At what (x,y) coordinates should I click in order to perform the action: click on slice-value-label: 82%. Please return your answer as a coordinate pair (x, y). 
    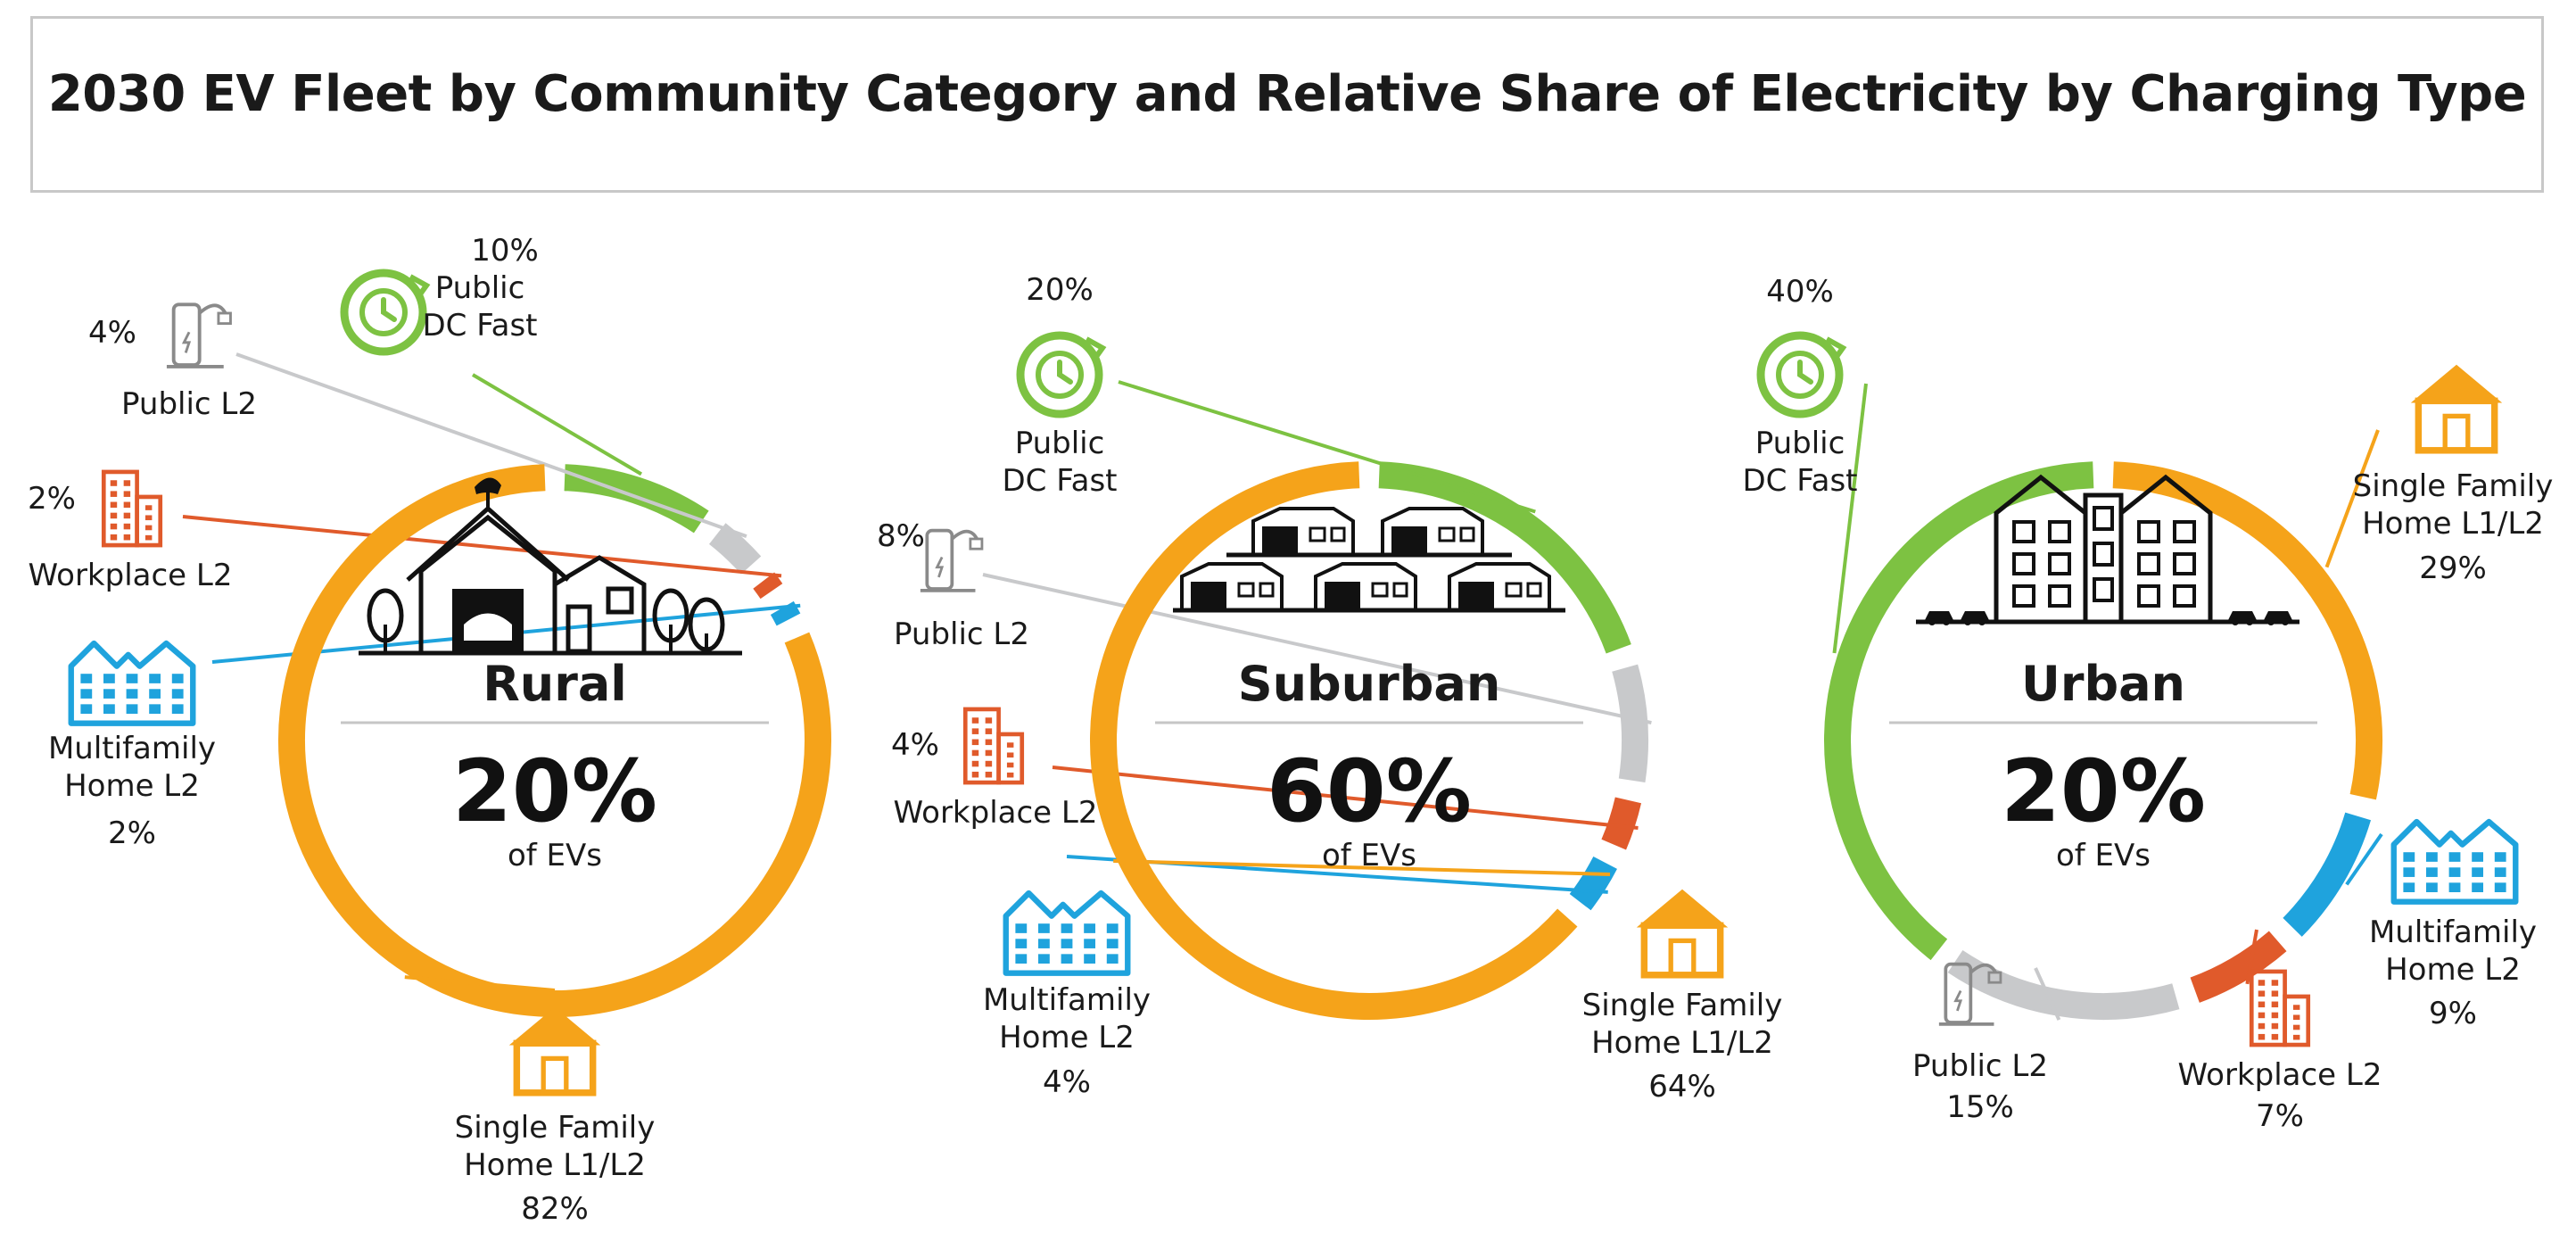
    Looking at the image, I should click on (555, 1209).